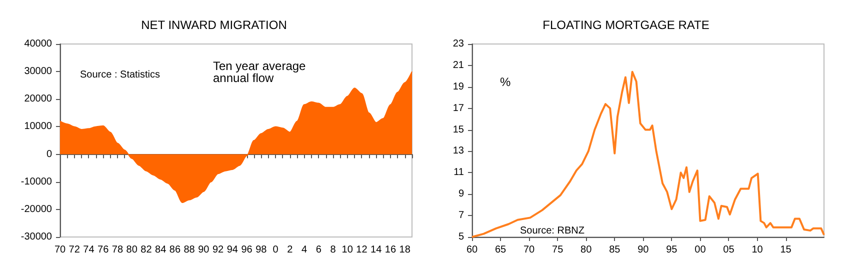 The height and width of the screenshot is (267, 841). Describe the element at coordinates (500, 250) in the screenshot. I see `x-tick-label: 65` at that location.